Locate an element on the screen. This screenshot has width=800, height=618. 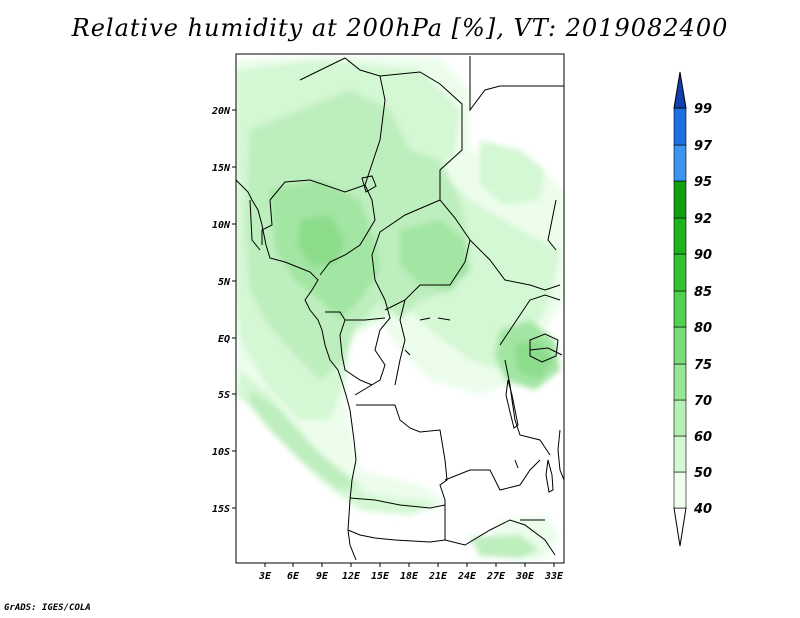
lat-tick-label: 15S is located at coordinates (221, 509).